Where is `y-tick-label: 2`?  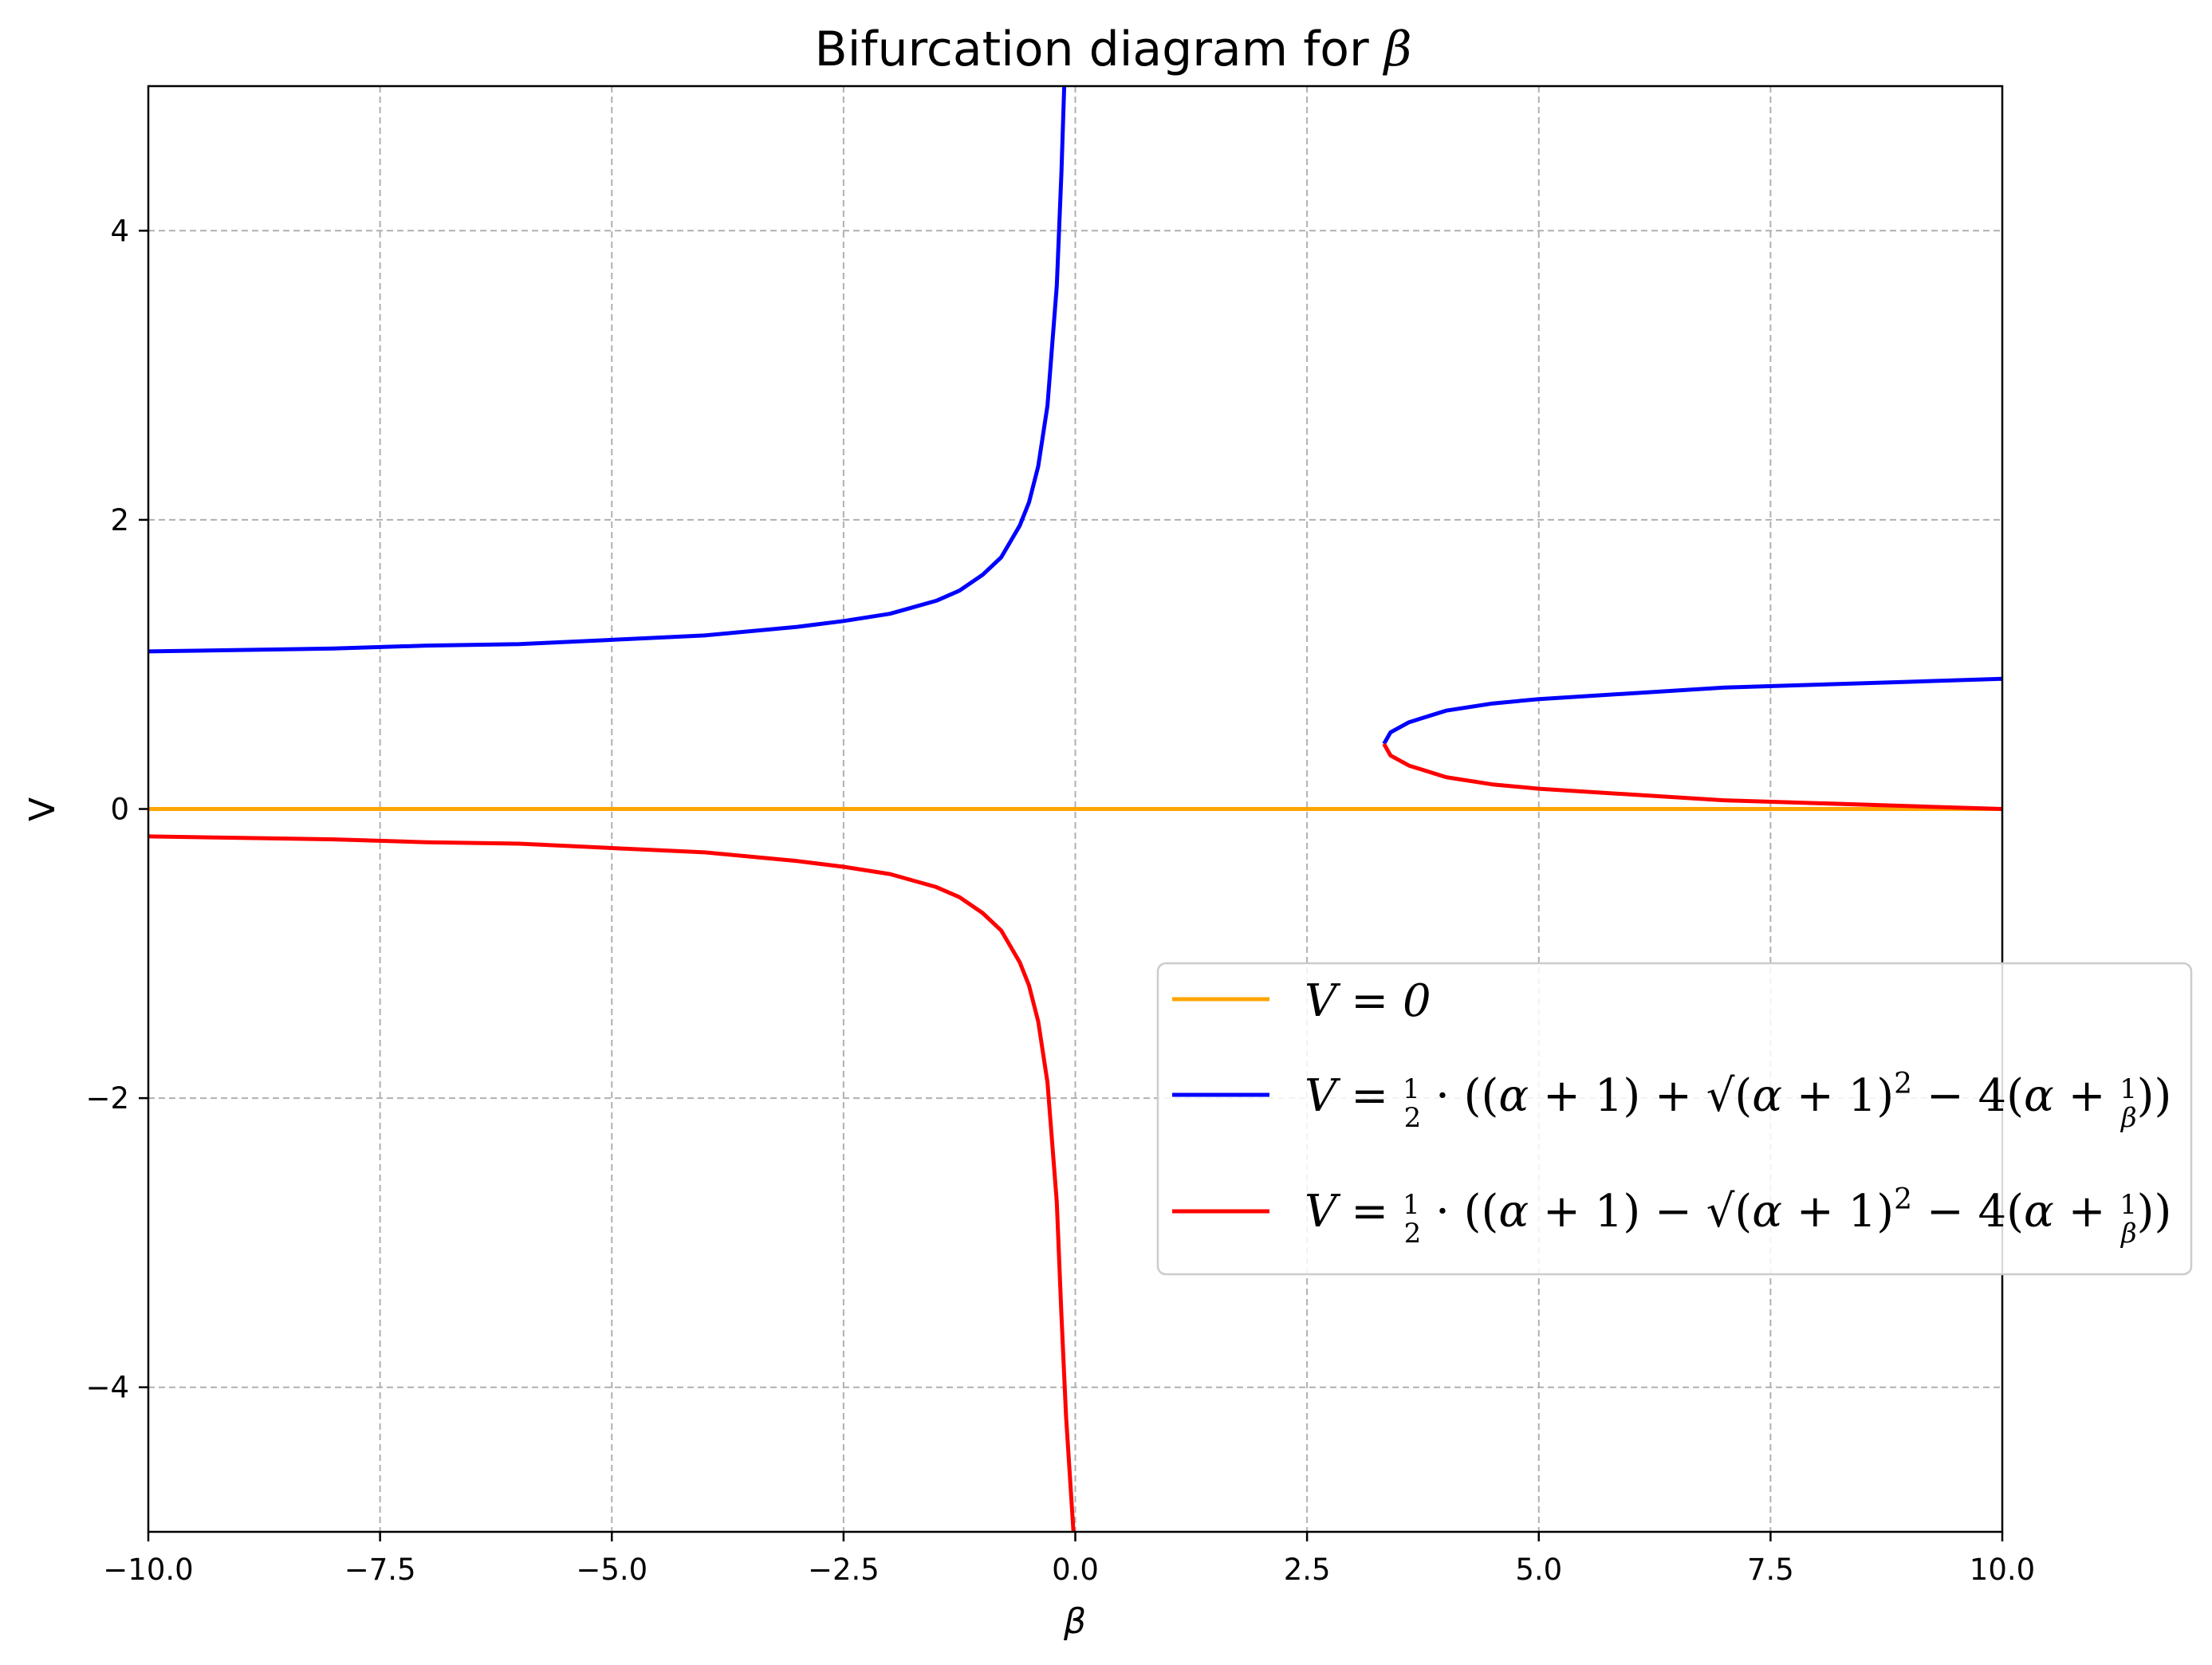 y-tick-label: 2 is located at coordinates (119, 520).